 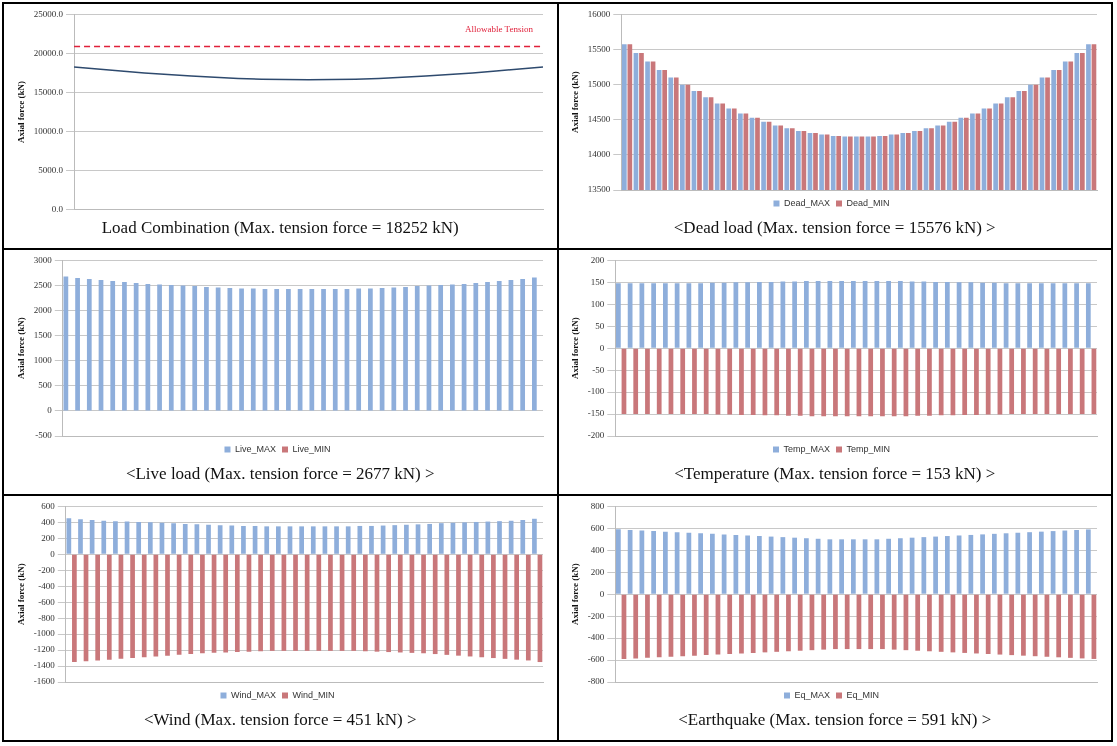 What do you see at coordinates (599, 369) in the screenshot?
I see `y-tick-label: -50` at bounding box center [599, 369].